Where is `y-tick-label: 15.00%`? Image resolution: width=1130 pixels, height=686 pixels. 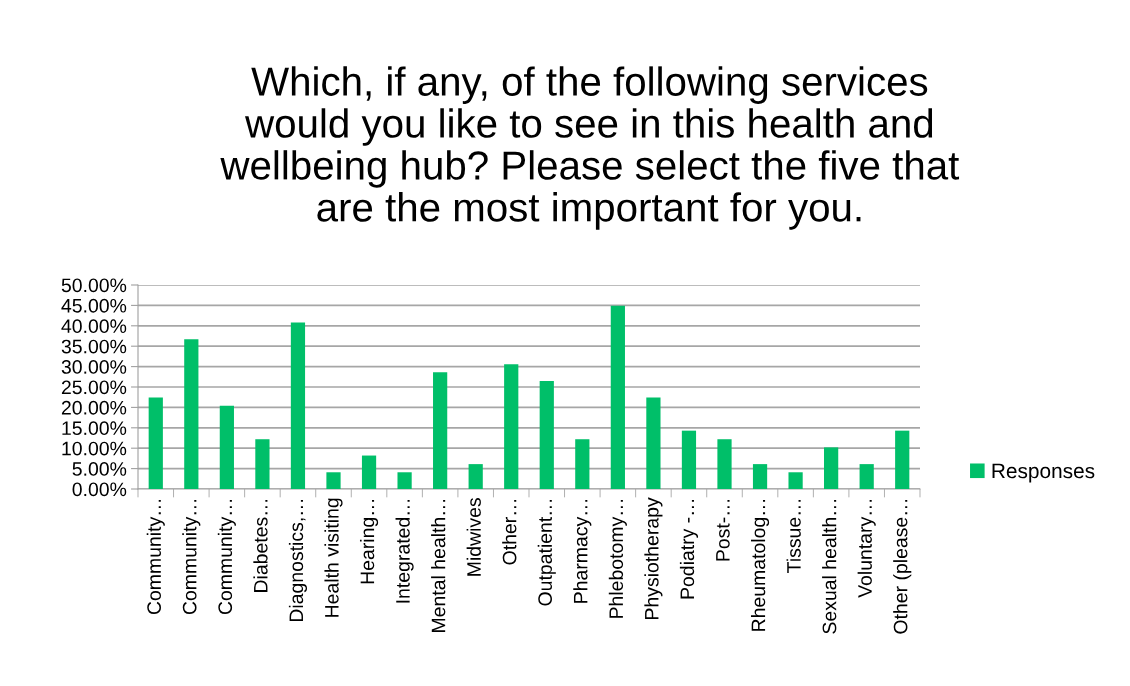 y-tick-label: 15.00% is located at coordinates (94, 428).